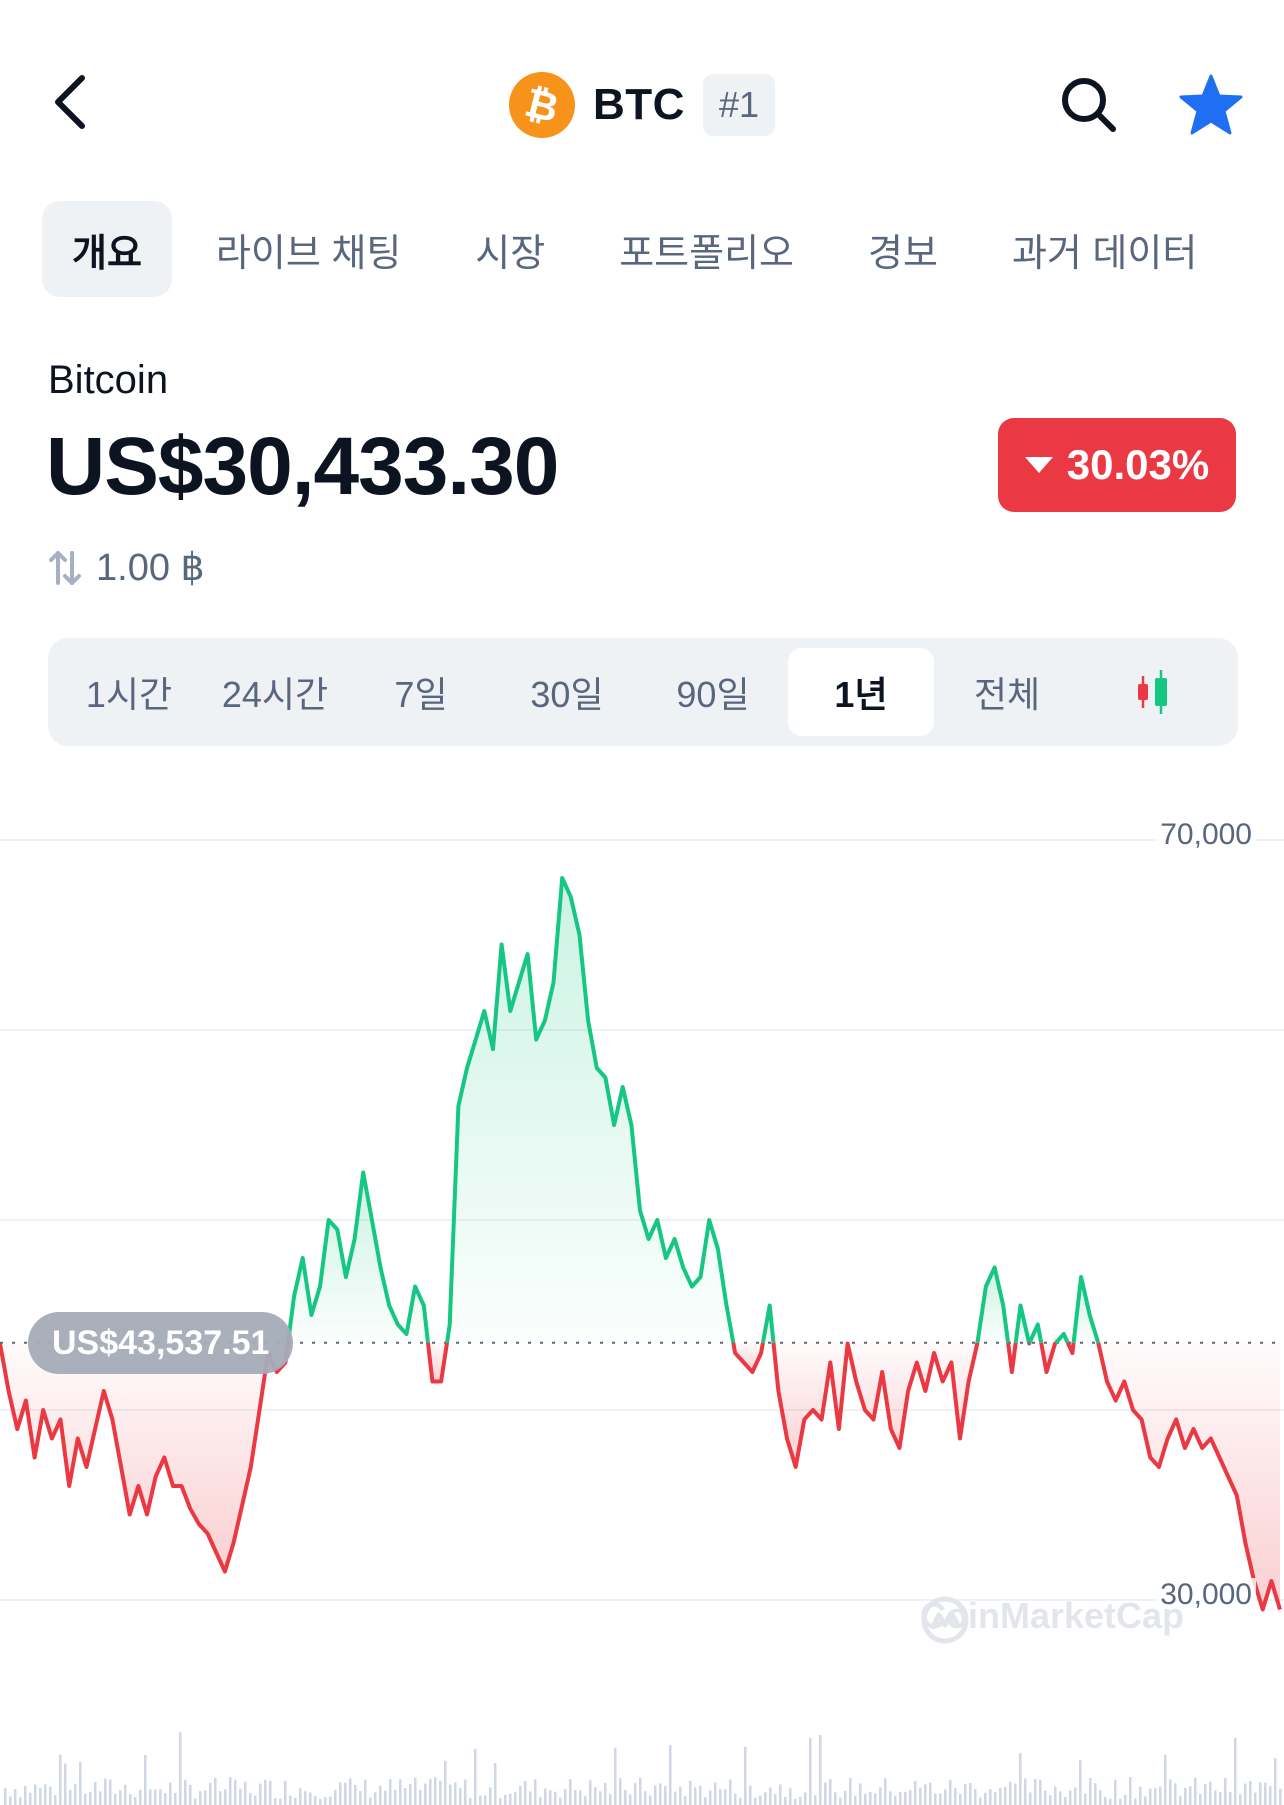 Image resolution: width=1284 pixels, height=1805 pixels. What do you see at coordinates (129, 694) in the screenshot?
I see `range-1h: 1시간` at bounding box center [129, 694].